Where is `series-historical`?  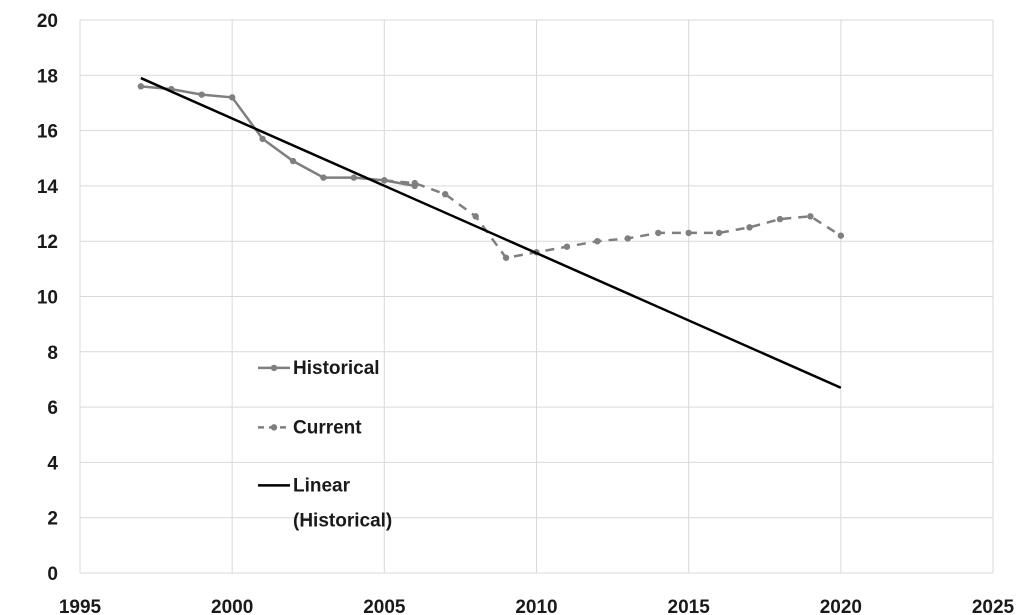 series-historical is located at coordinates (277, 136).